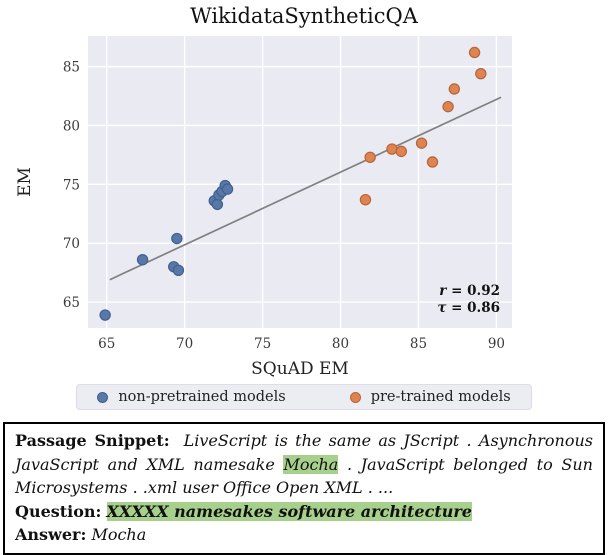 This screenshot has height=555, width=608. Describe the element at coordinates (202, 397) in the screenshot. I see `legend-label-non-pretrained: non-pretrained models` at that location.